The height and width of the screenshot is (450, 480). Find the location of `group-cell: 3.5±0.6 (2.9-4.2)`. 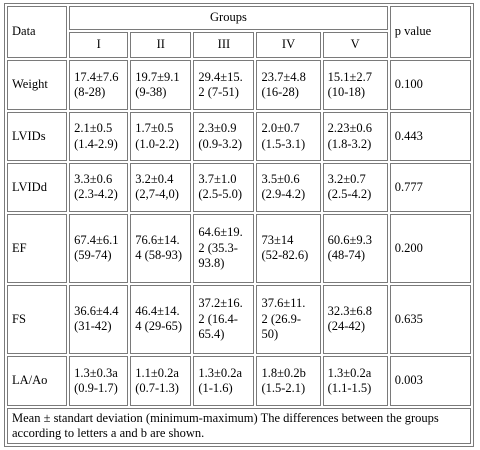

group-cell: 3.5±0.6 (2.9-4.2) is located at coordinates (288, 187).